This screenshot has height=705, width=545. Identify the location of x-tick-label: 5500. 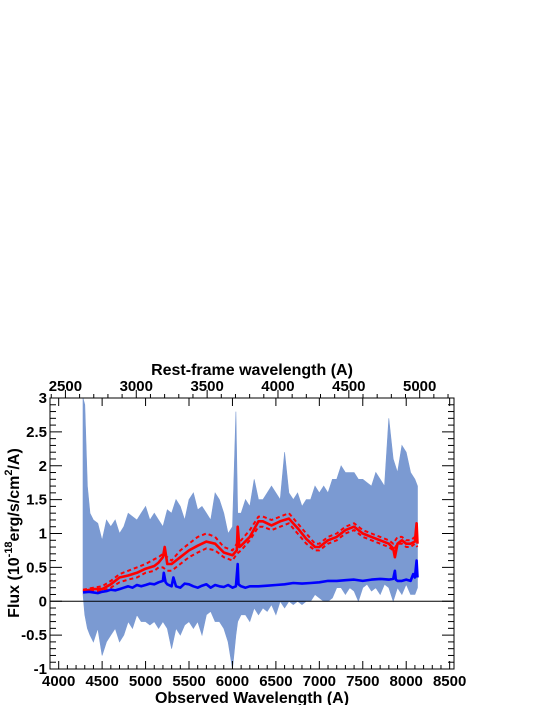
(188, 681).